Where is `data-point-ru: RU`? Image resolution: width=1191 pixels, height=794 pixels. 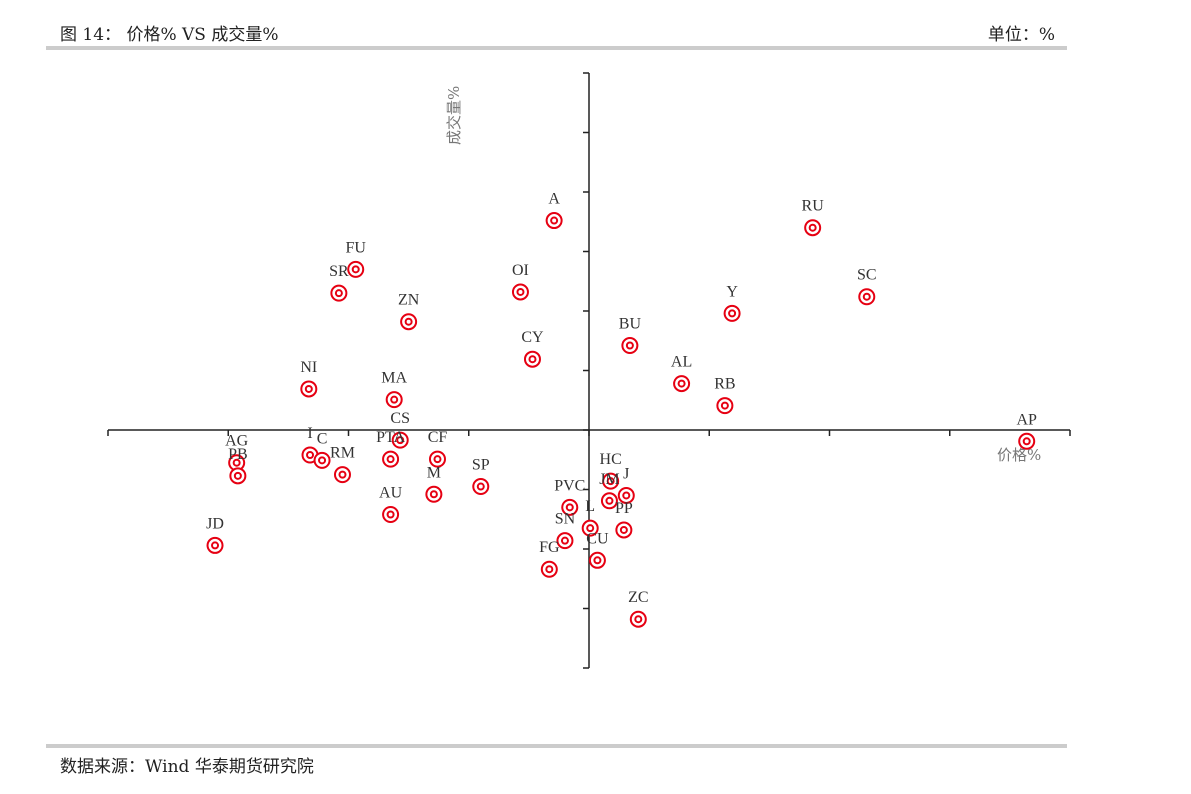 data-point-ru: RU is located at coordinates (813, 217).